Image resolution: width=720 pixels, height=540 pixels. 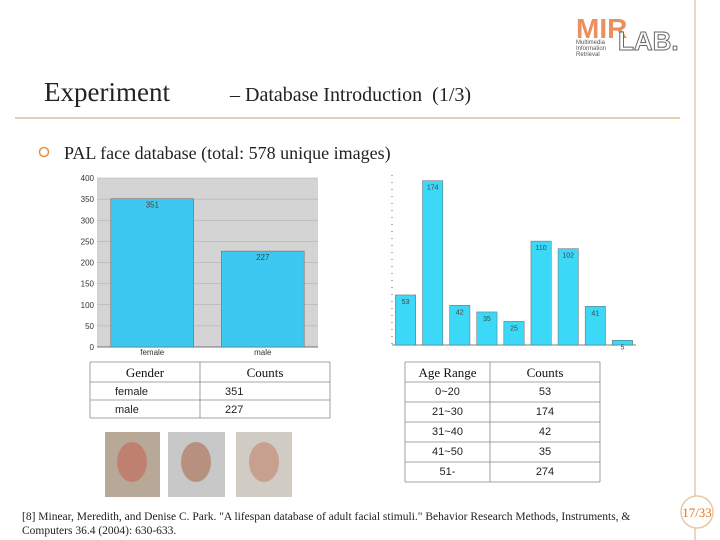 What do you see at coordinates (545, 472) in the screenshot?
I see `table-cell: 274` at bounding box center [545, 472].